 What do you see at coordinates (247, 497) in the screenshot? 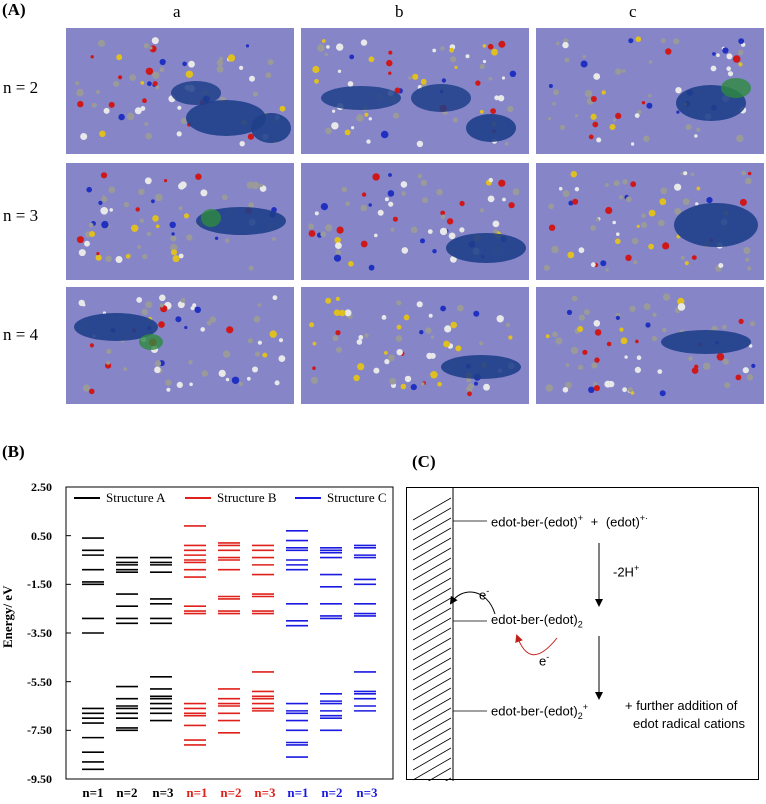
I see `legend-label-b: Structure B` at bounding box center [247, 497].